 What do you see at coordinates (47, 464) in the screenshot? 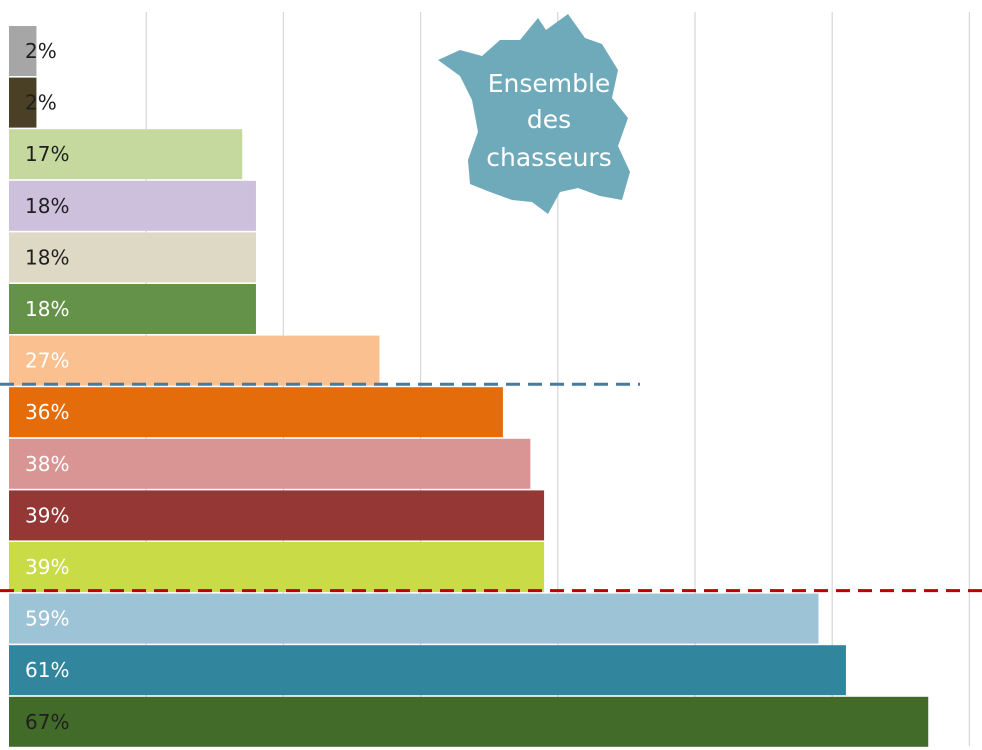
I see `bar-label: 38%` at bounding box center [47, 464].